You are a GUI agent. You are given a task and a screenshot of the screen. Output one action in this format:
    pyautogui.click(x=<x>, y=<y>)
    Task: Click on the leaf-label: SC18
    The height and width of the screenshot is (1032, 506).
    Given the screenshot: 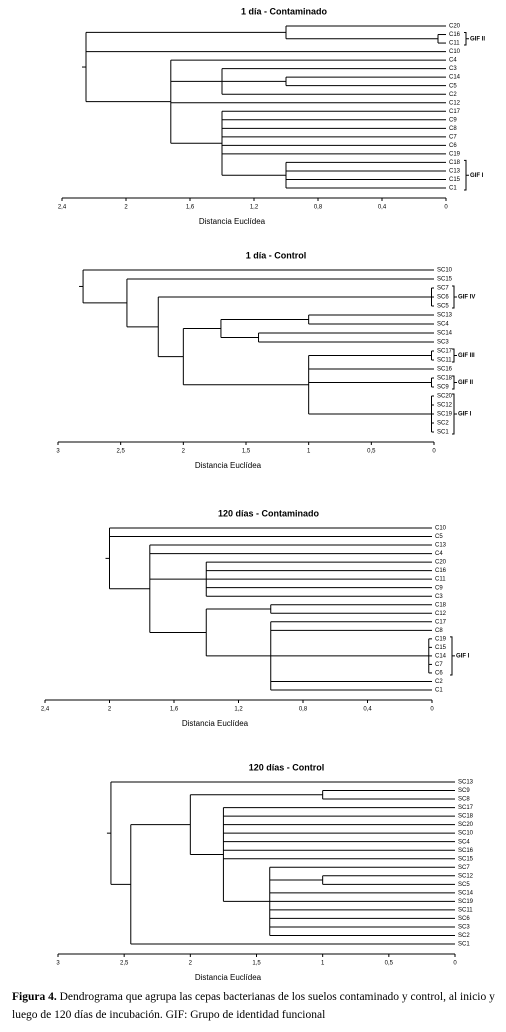 What is the action you would take?
    pyautogui.click(x=445, y=379)
    